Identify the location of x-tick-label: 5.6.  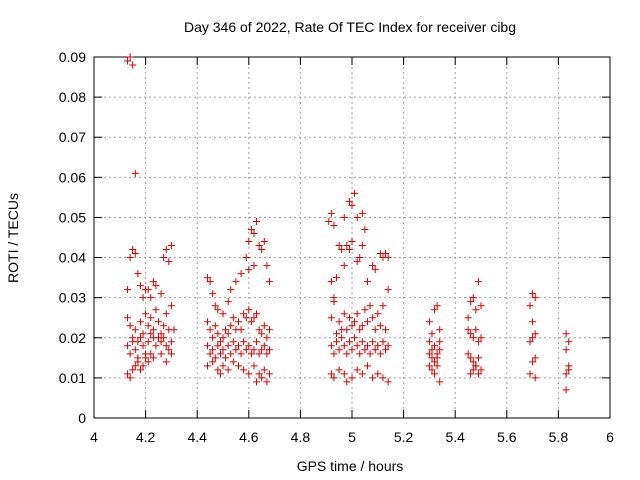
(507, 437).